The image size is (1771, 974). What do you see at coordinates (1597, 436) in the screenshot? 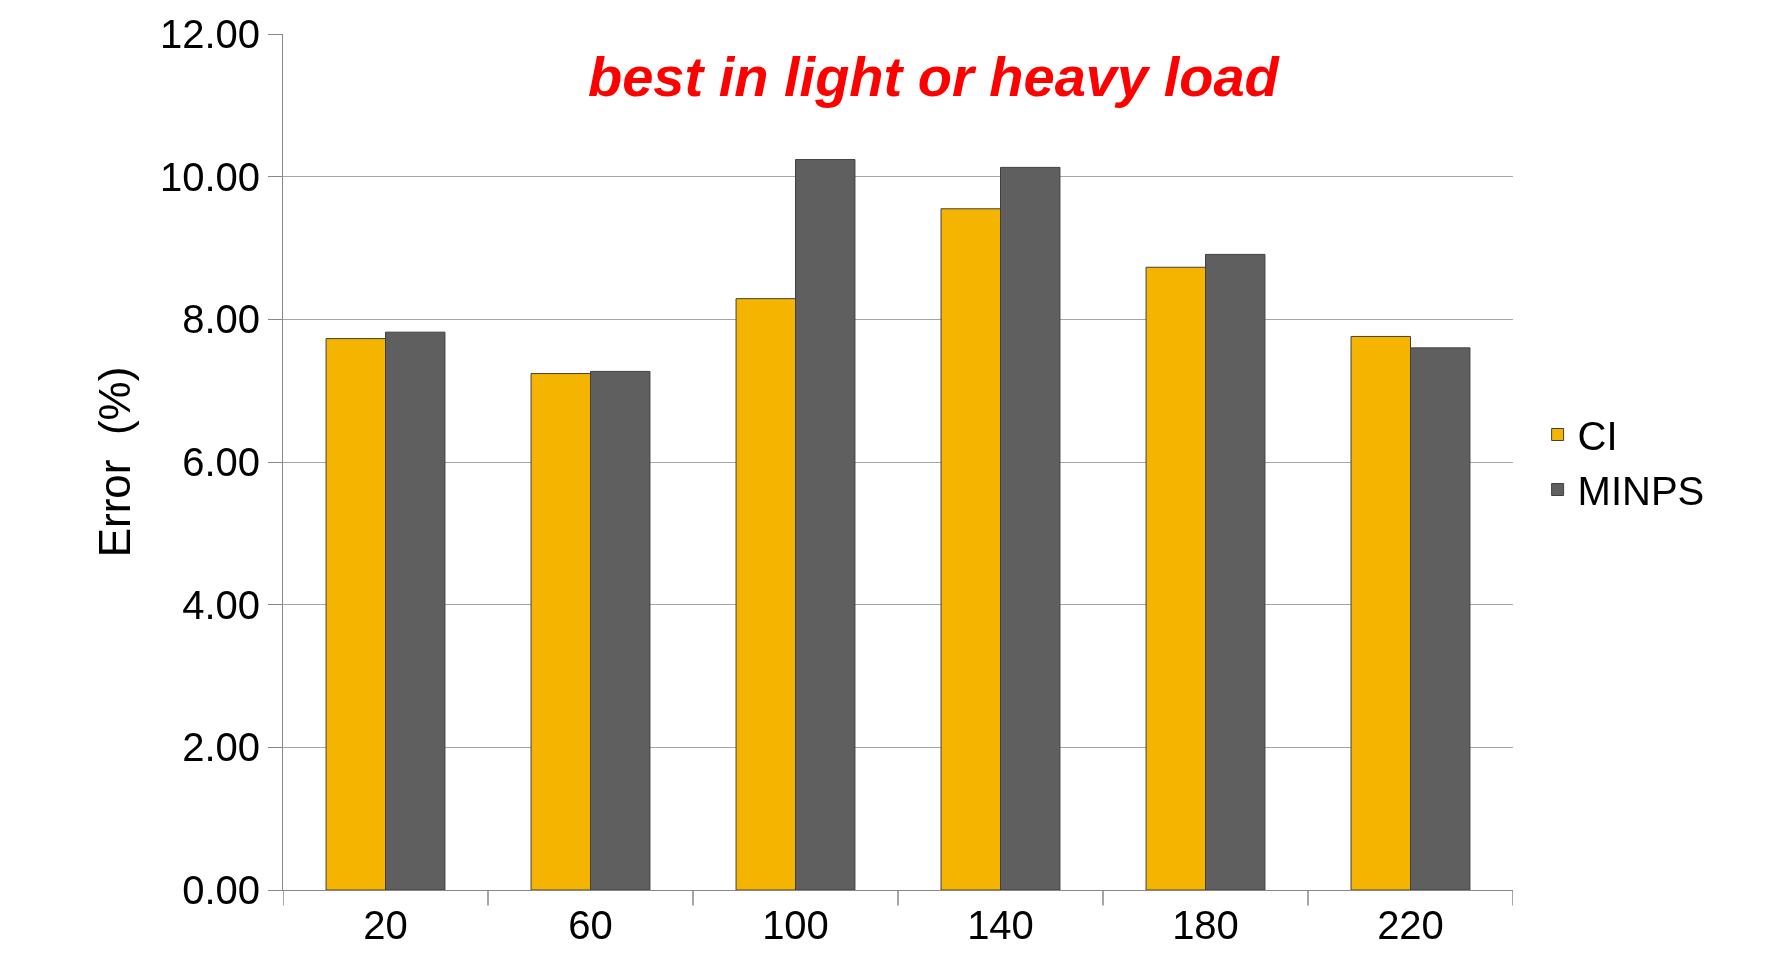
I see `legend-label: CI` at bounding box center [1597, 436].